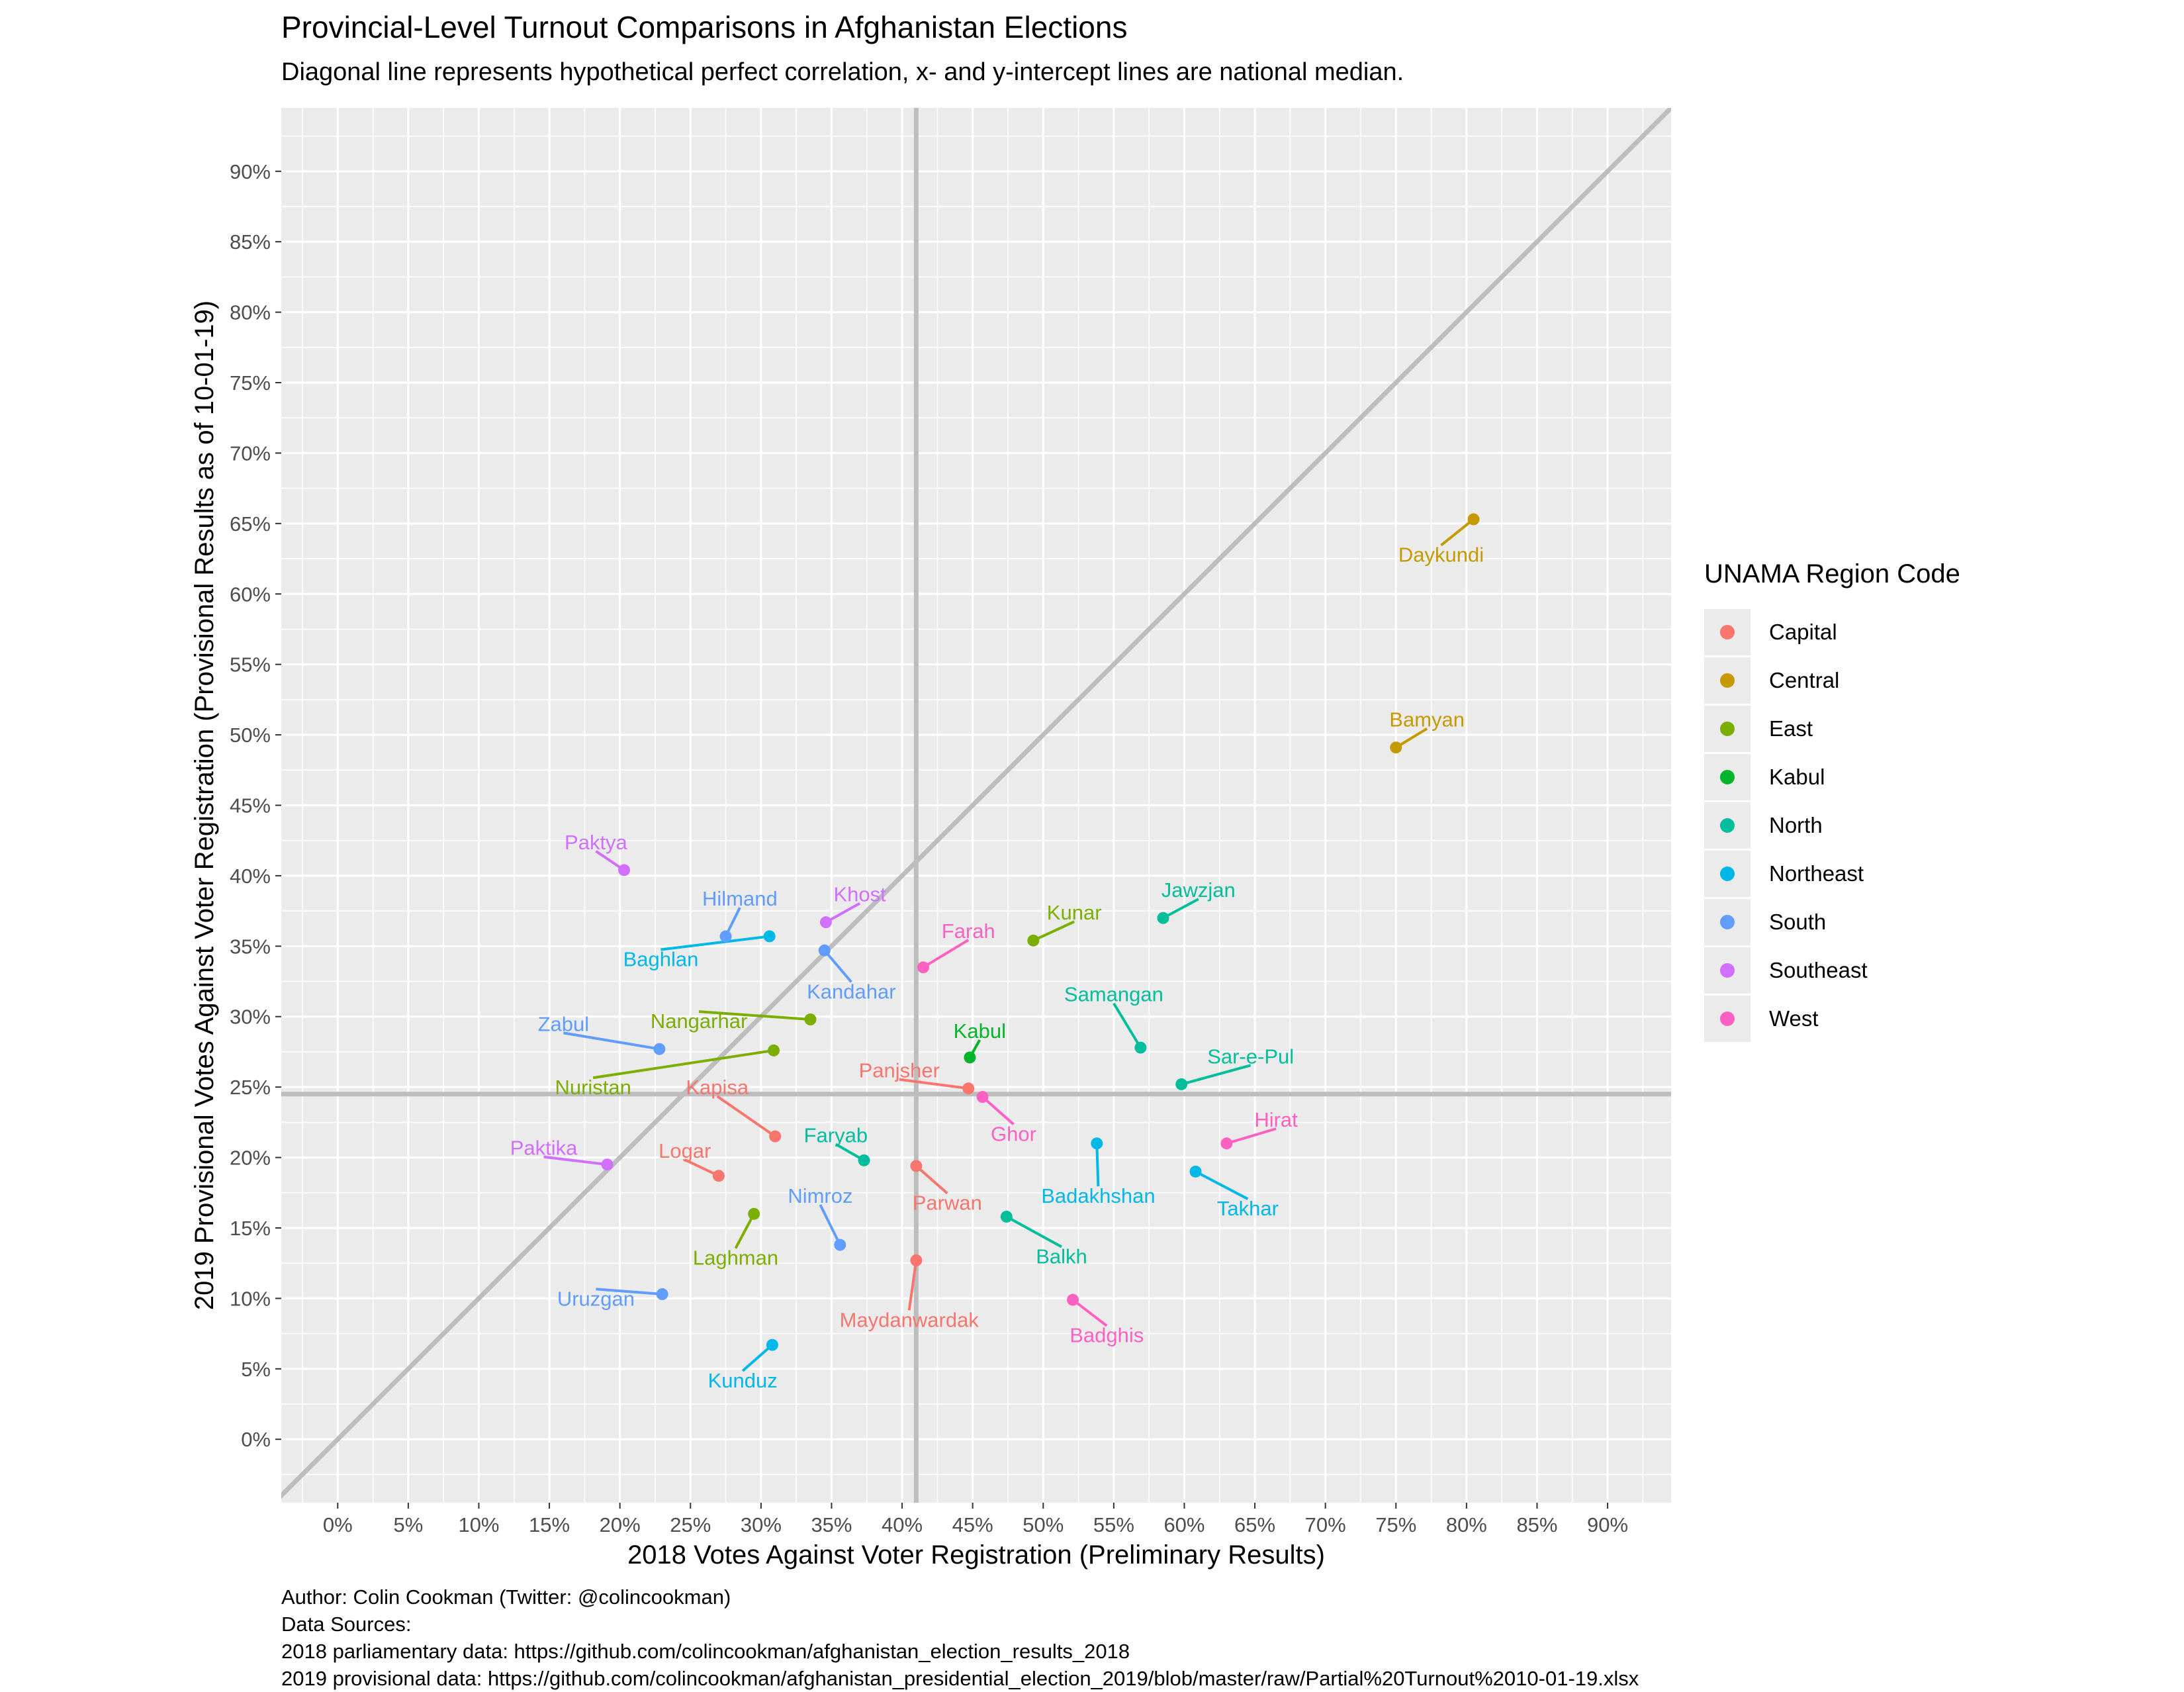 Image resolution: width=2184 pixels, height=1692 pixels. Describe the element at coordinates (1113, 995) in the screenshot. I see `data-label: Samangan` at that location.